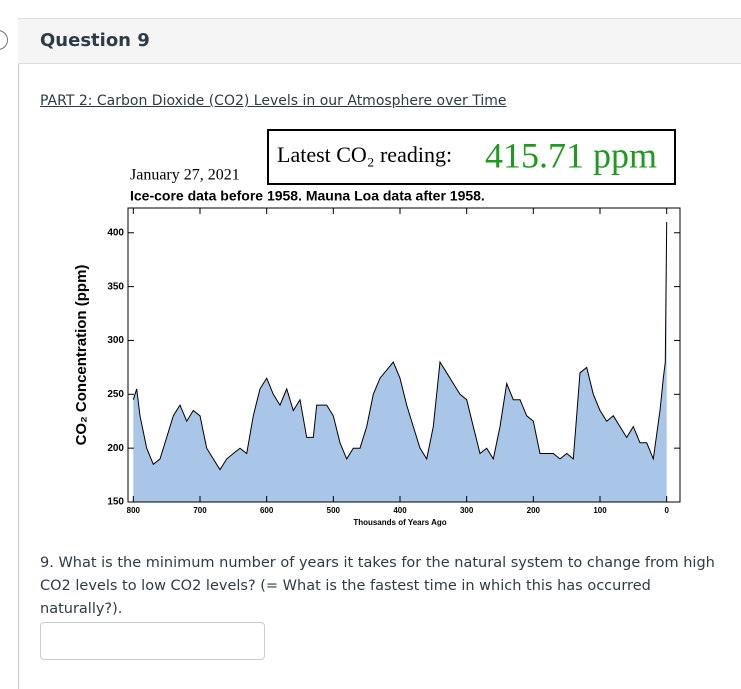 This screenshot has width=741, height=689. Describe the element at coordinates (152, 641) in the screenshot. I see `answer-input` at that location.